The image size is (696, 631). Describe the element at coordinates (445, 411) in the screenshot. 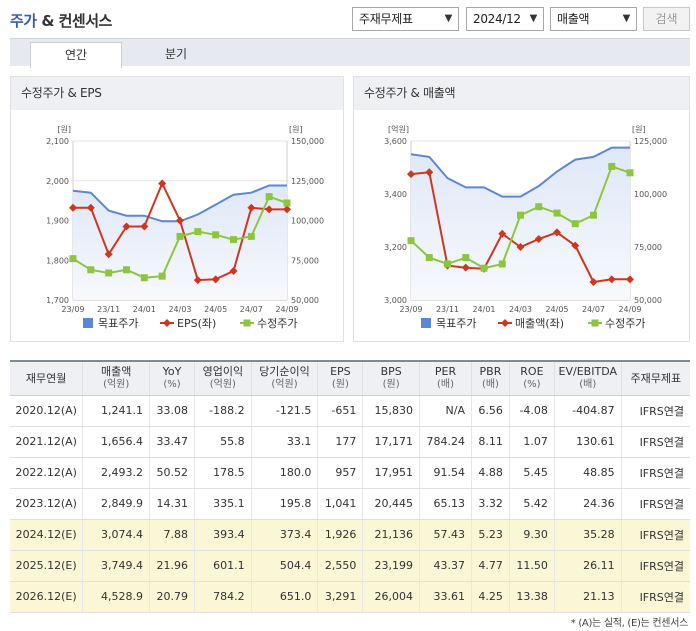

I see `table-cell: N/A` at that location.